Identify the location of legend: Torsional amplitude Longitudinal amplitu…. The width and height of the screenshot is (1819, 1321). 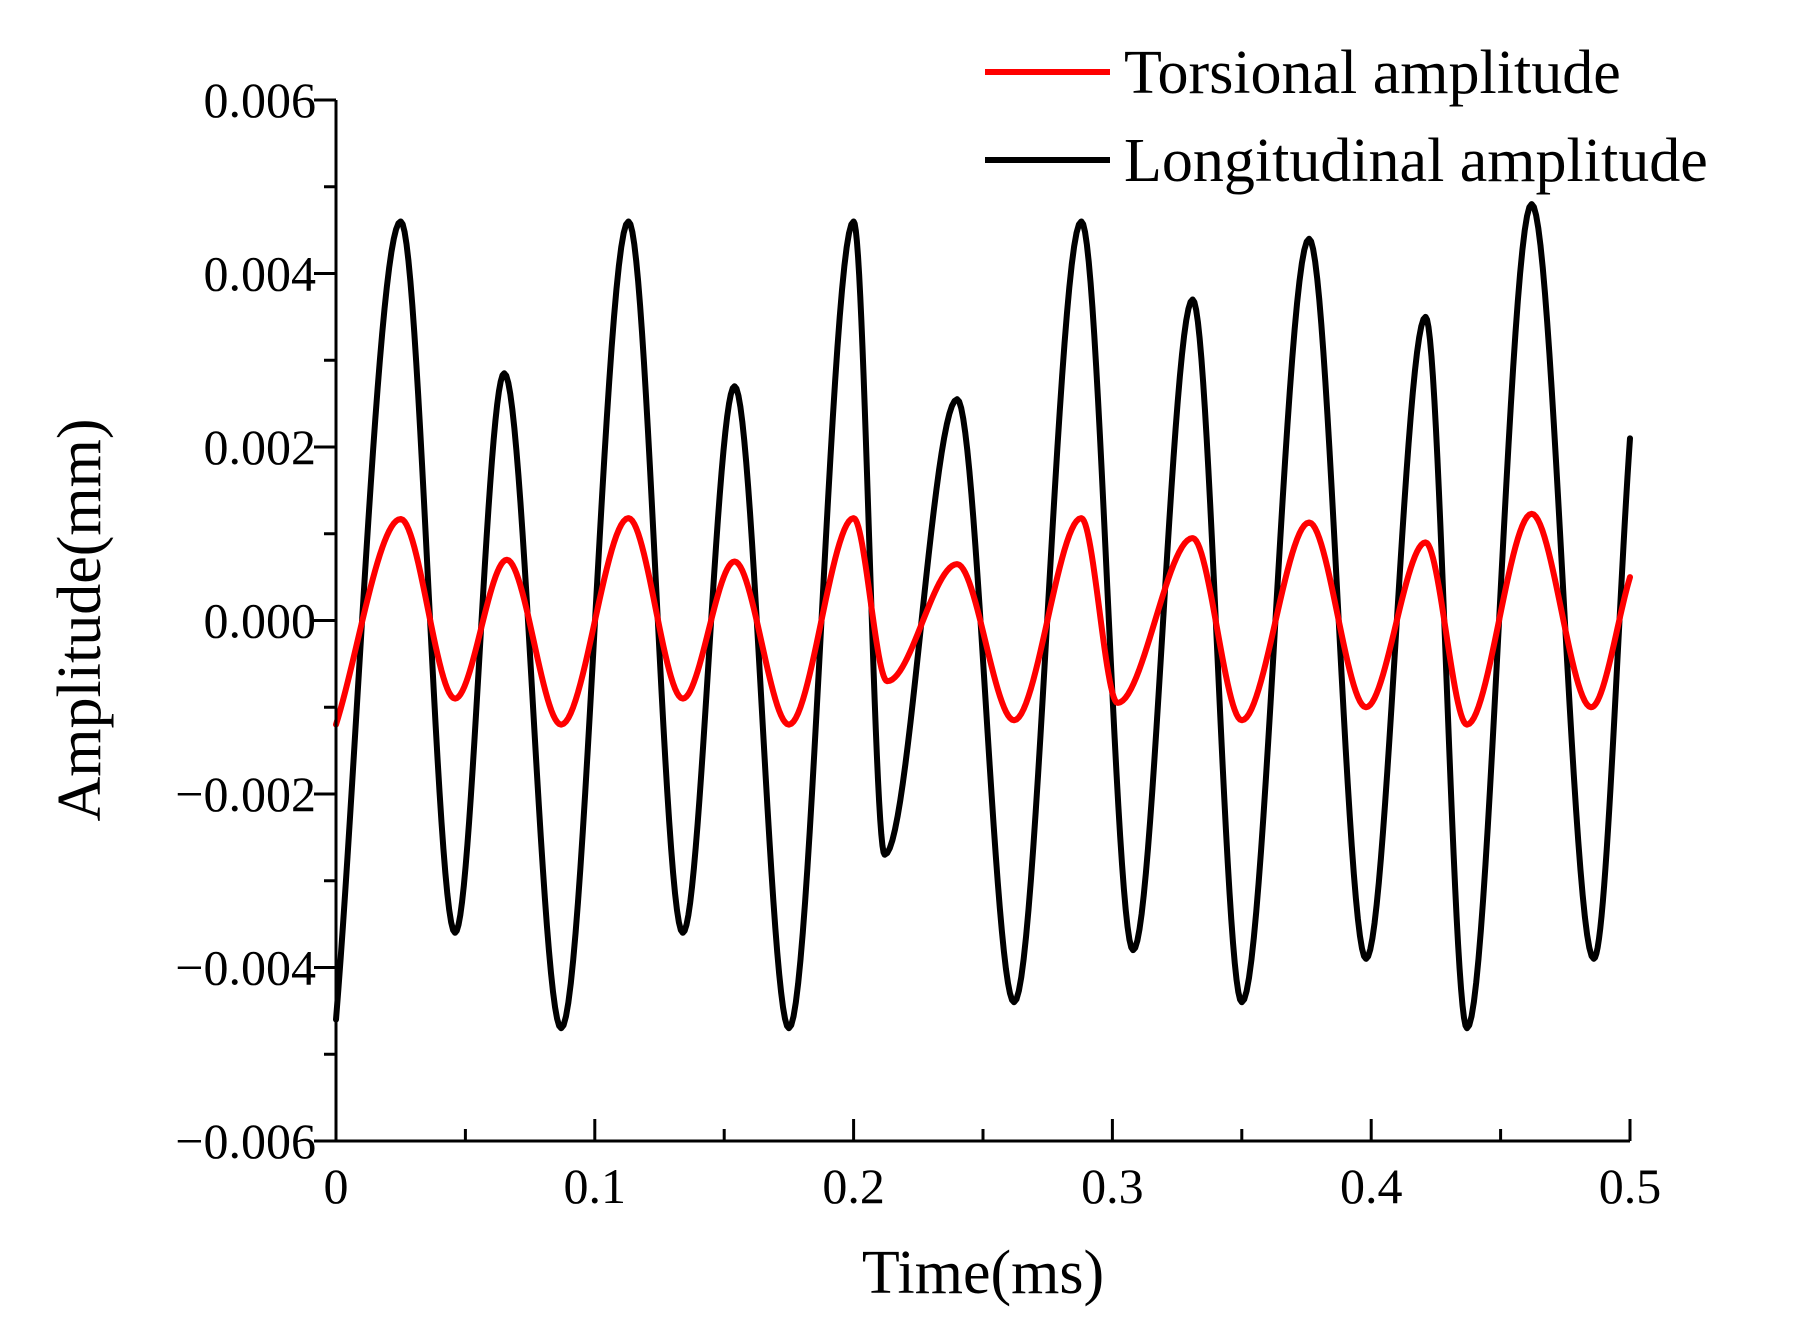
(1346, 117).